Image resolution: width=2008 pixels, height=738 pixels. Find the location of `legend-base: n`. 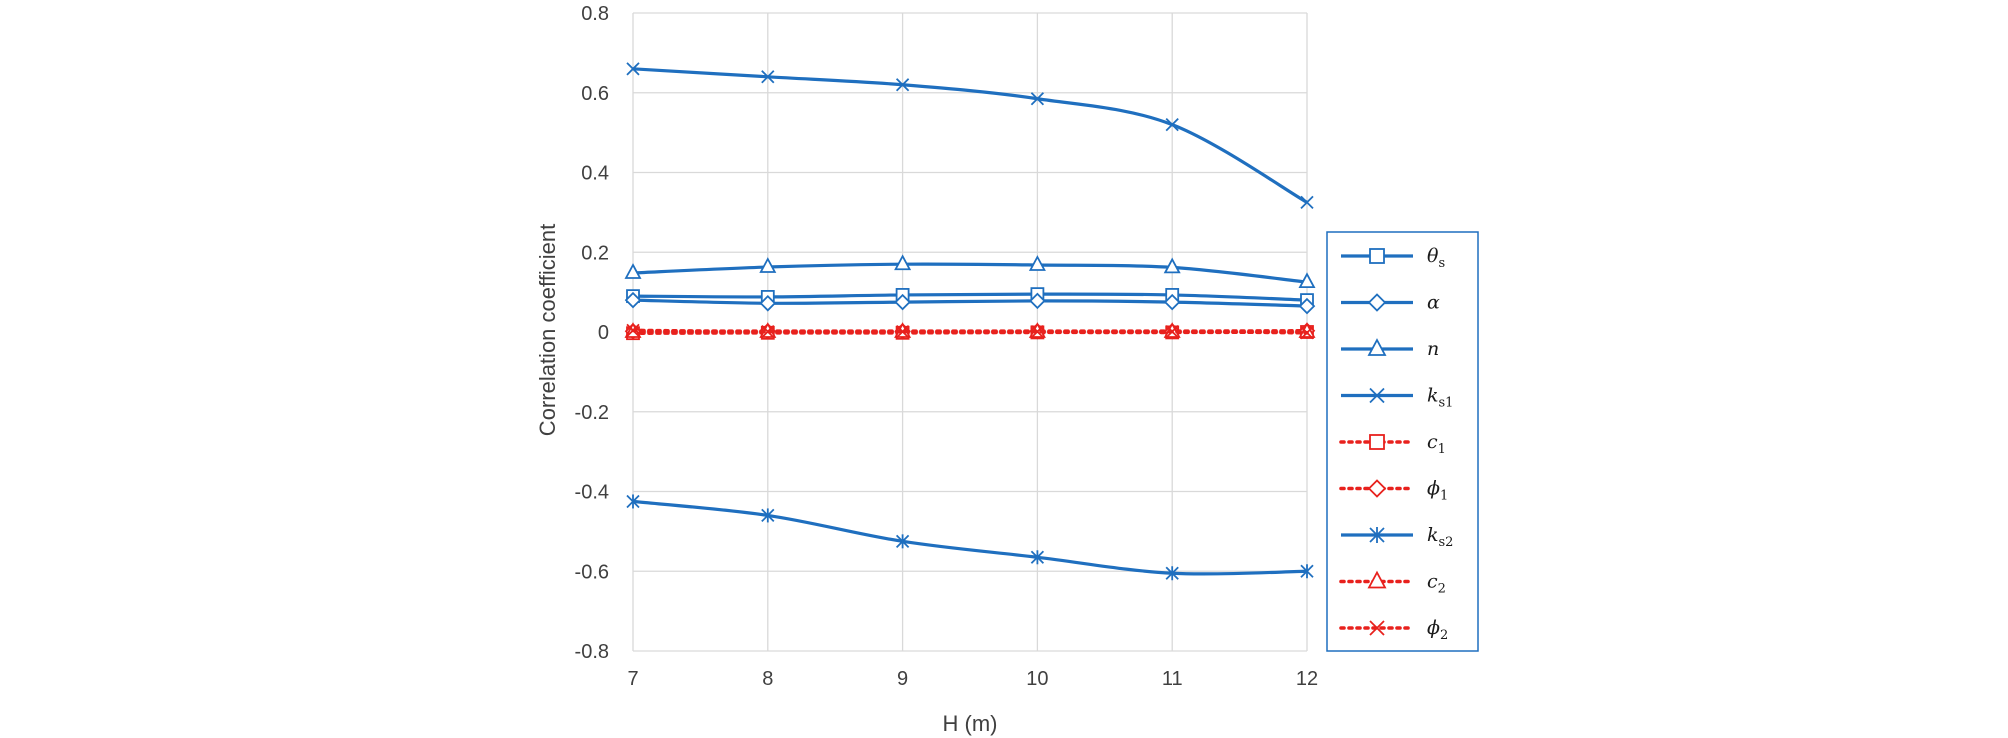

legend-base: n is located at coordinates (1433, 349).